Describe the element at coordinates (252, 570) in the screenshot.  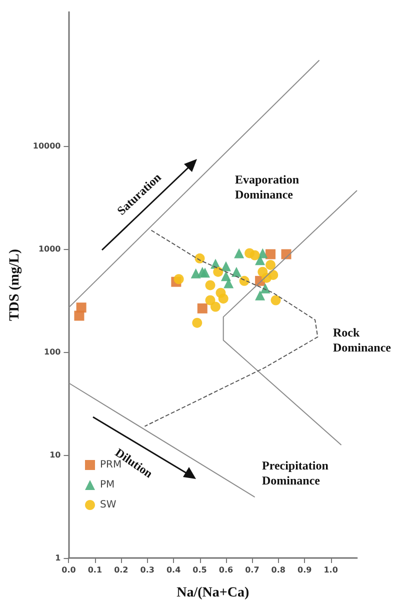
I see `x-tick-label: 0.7` at that location.